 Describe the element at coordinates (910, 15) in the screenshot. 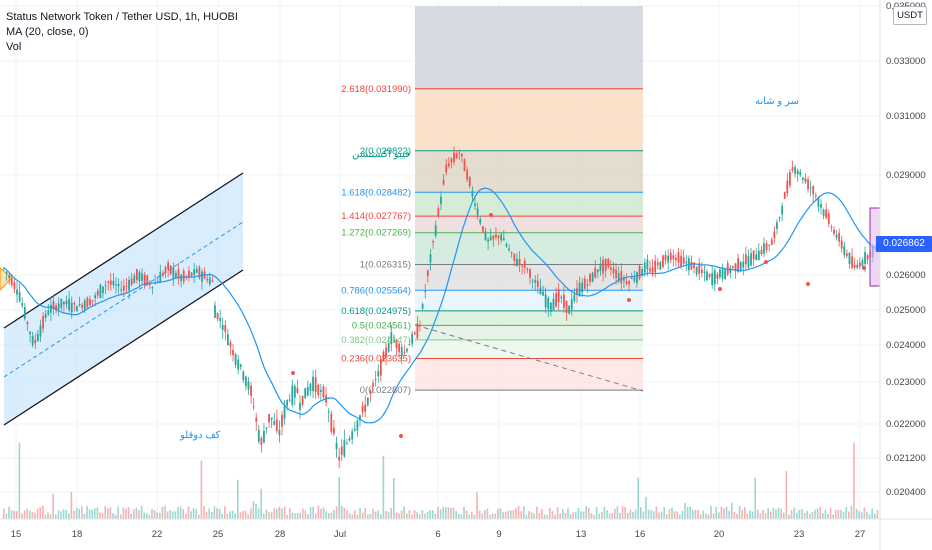

I see `currency-label: USDT` at that location.